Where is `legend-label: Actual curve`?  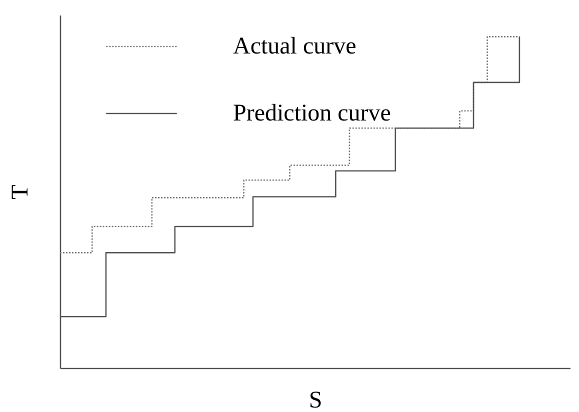
legend-label: Actual curve is located at coordinates (294, 47).